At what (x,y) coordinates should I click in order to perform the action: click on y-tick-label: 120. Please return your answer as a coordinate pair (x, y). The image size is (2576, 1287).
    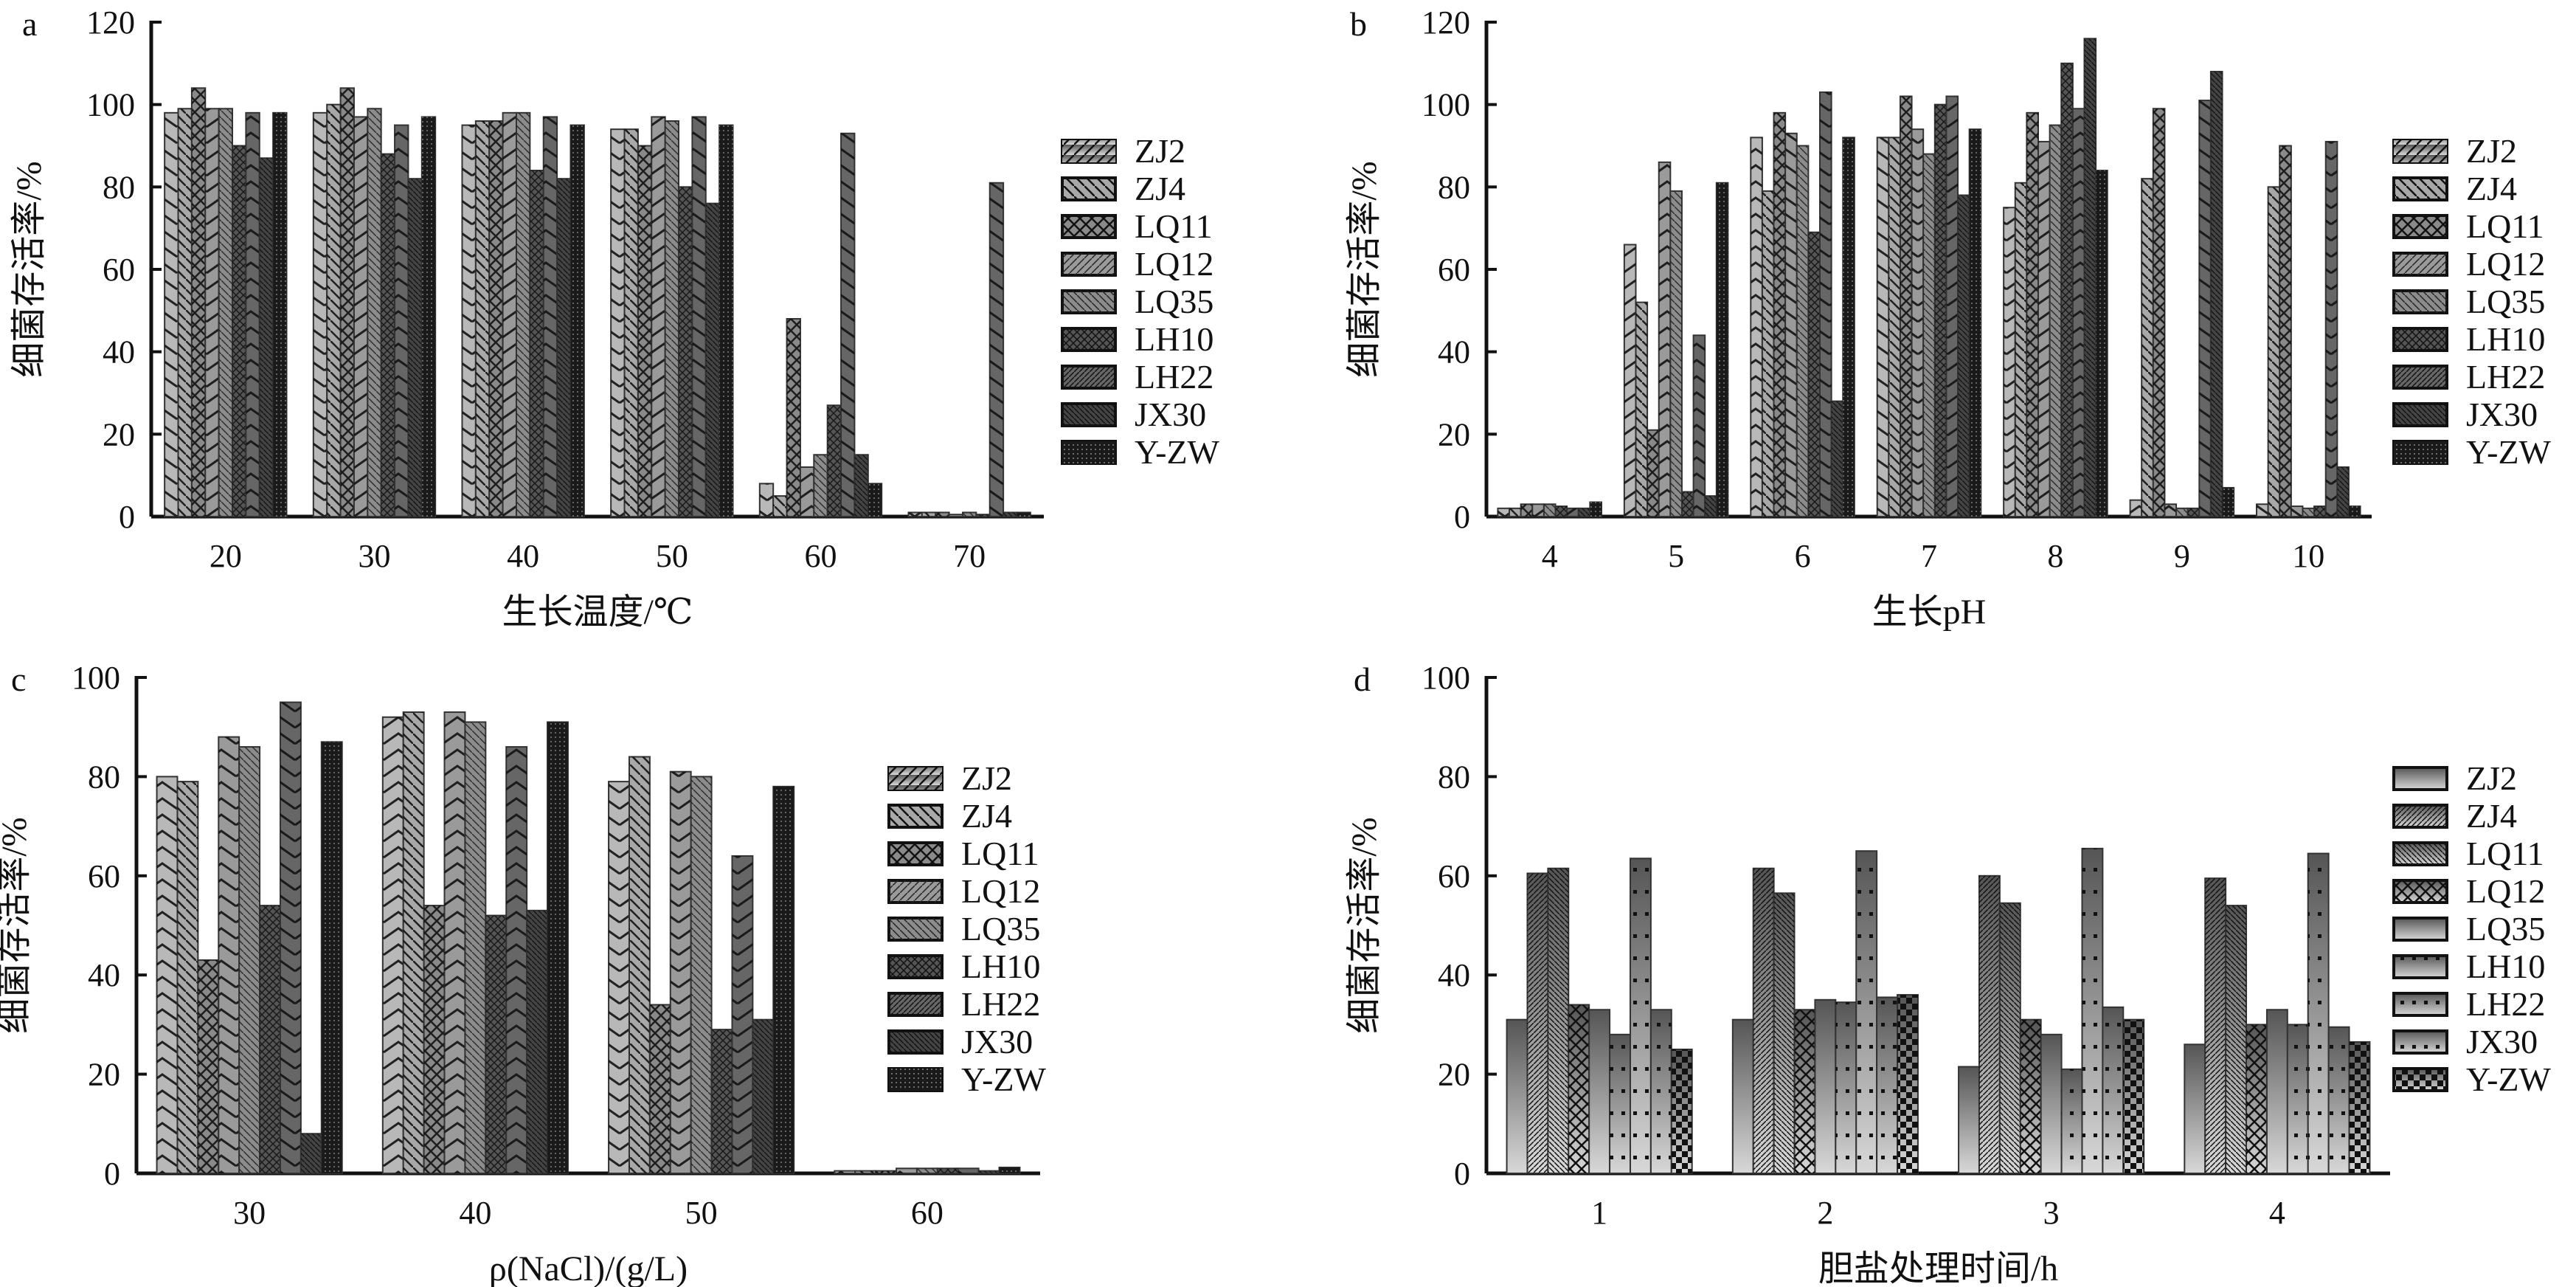
    Looking at the image, I should click on (111, 22).